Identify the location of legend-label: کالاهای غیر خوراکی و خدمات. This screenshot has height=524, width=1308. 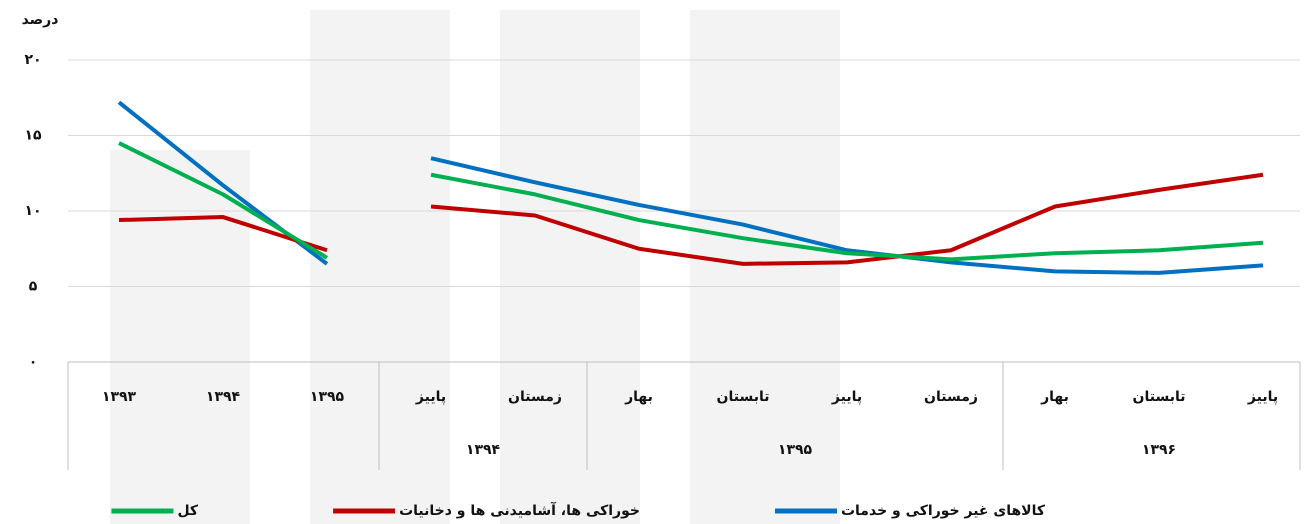
(943, 511).